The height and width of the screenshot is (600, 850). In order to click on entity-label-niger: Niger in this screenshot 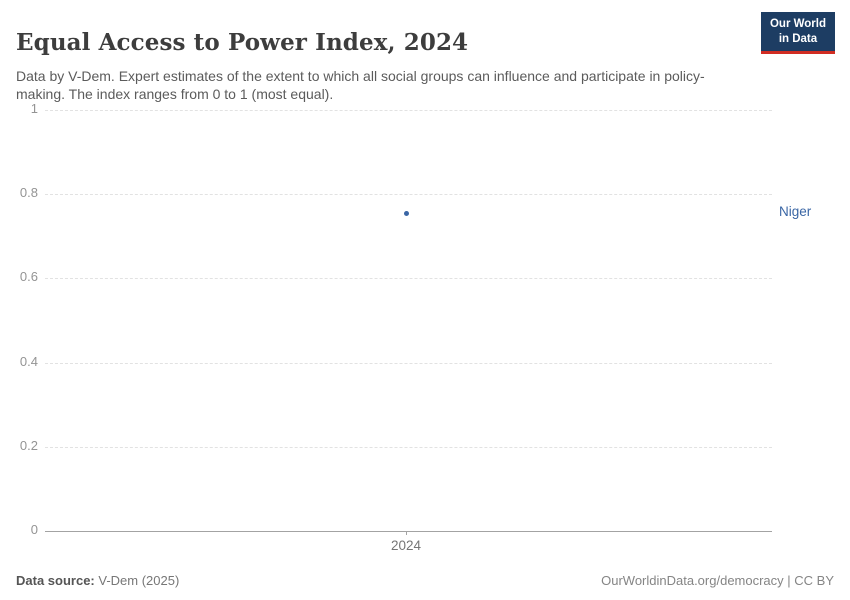, I will do `click(795, 212)`.